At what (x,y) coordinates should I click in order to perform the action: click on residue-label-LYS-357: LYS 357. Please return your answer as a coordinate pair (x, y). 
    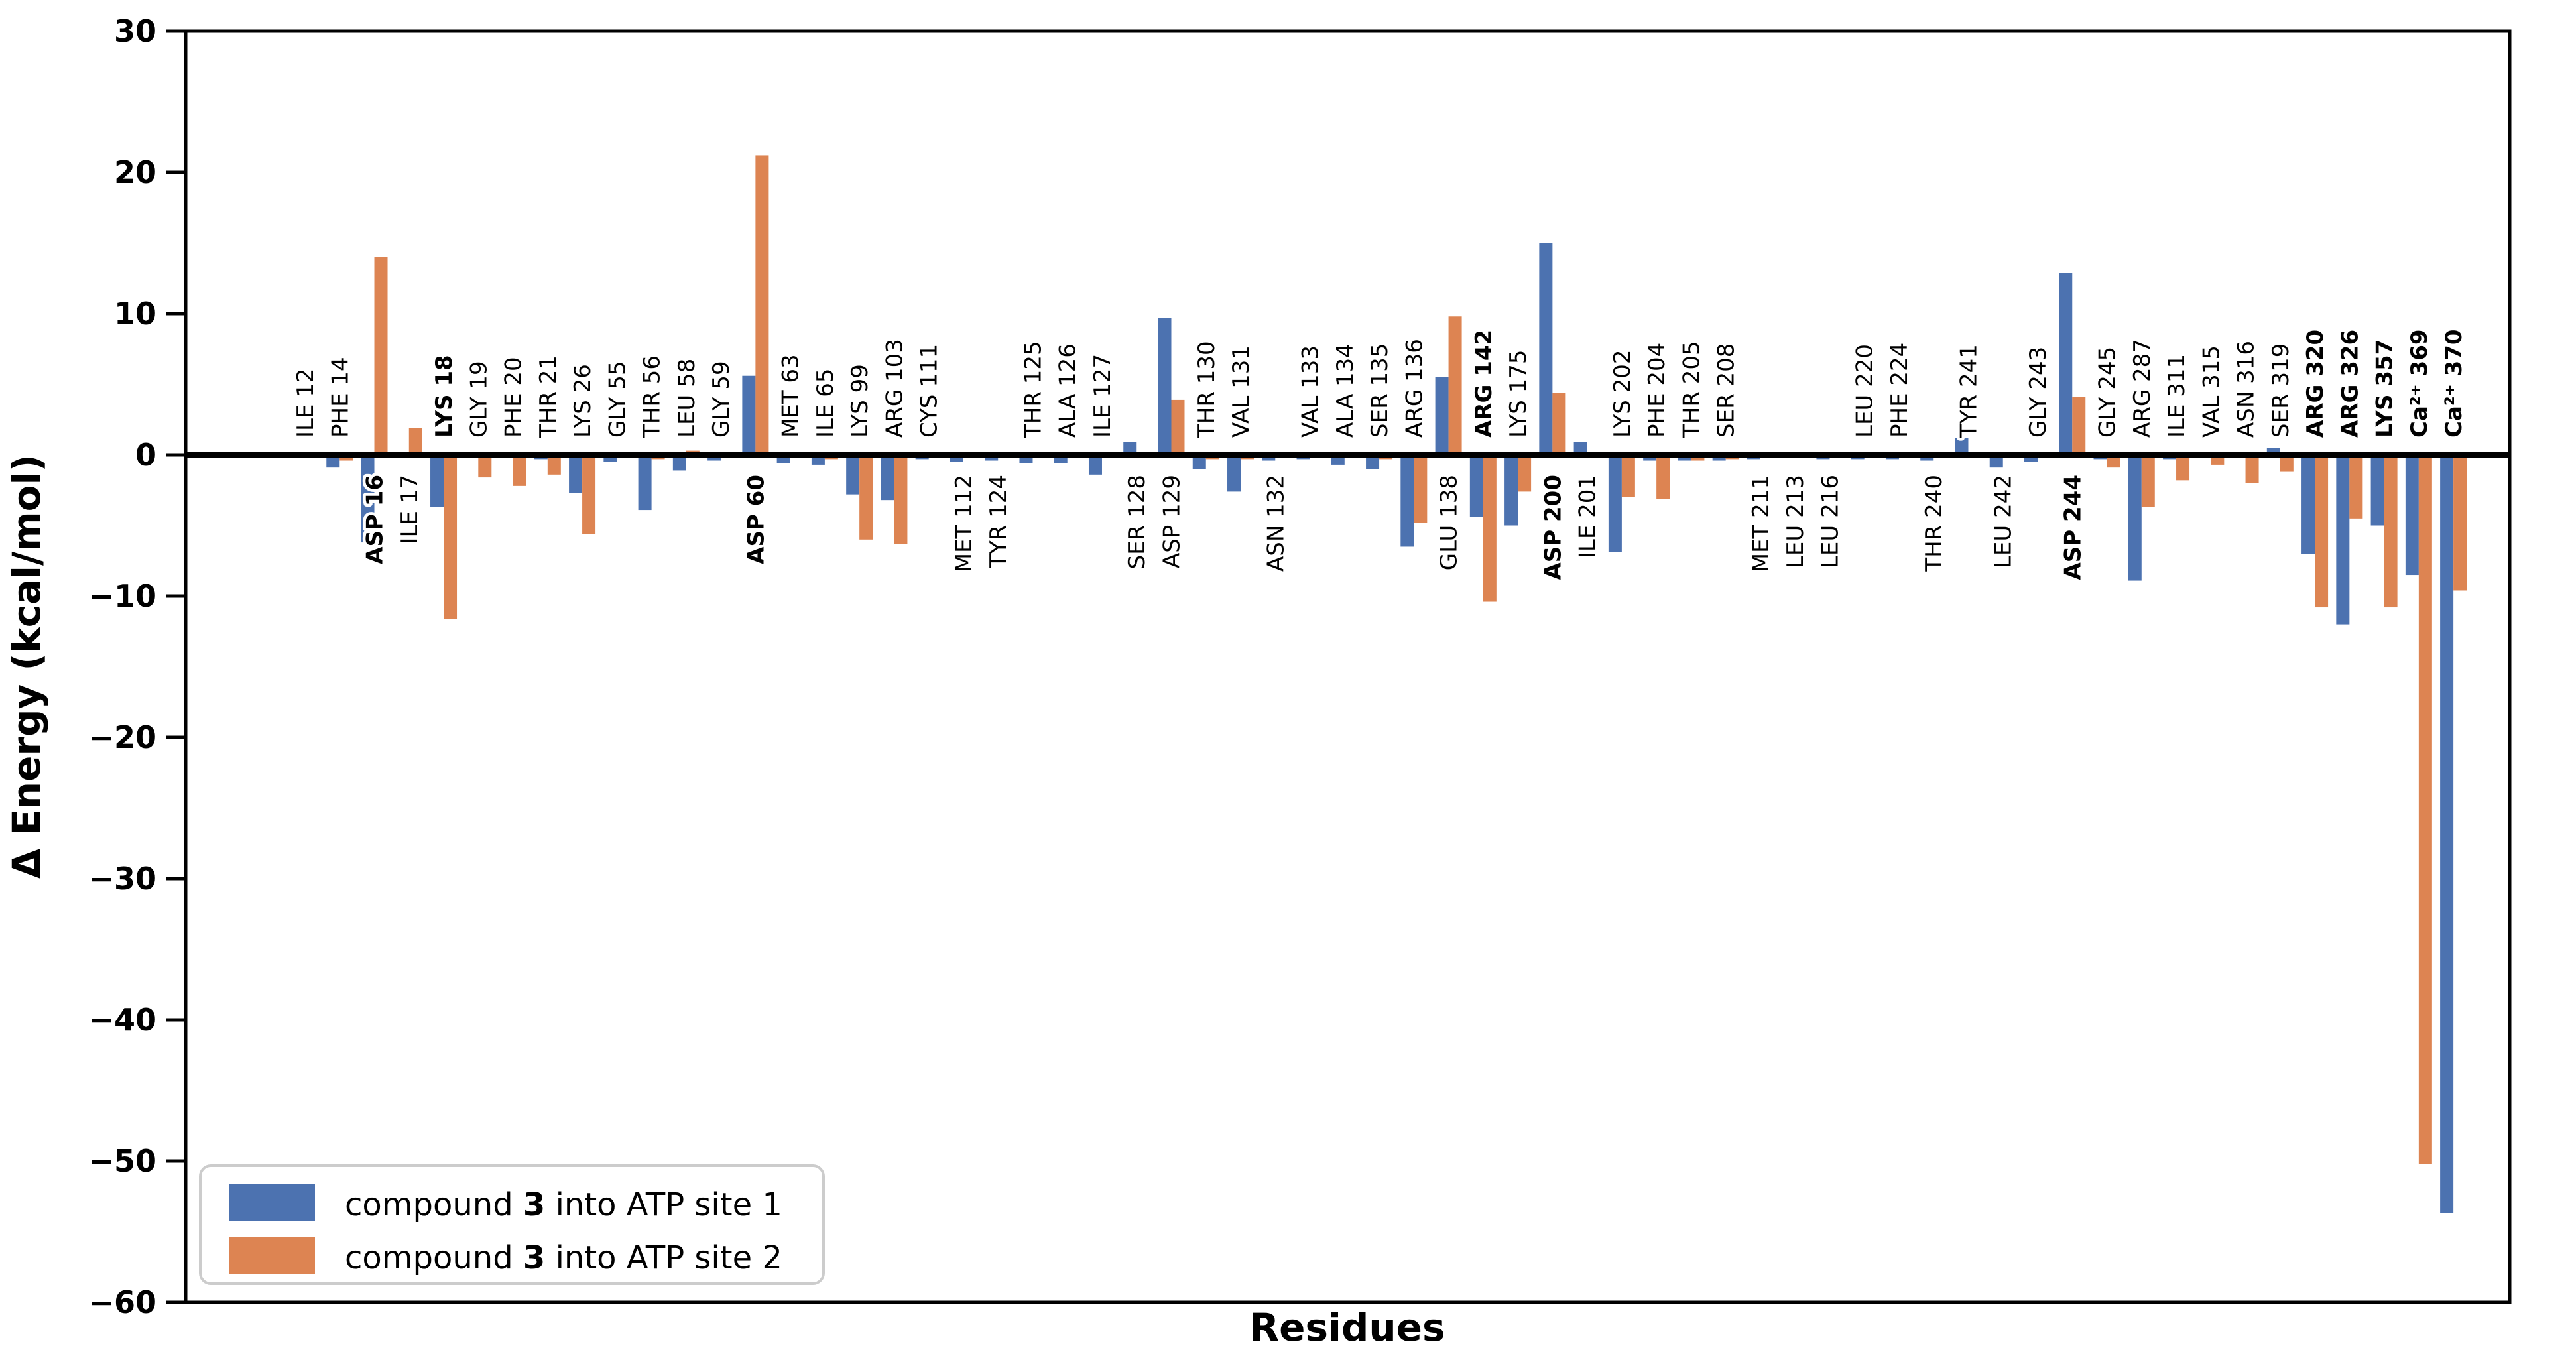
    Looking at the image, I should click on (2385, 389).